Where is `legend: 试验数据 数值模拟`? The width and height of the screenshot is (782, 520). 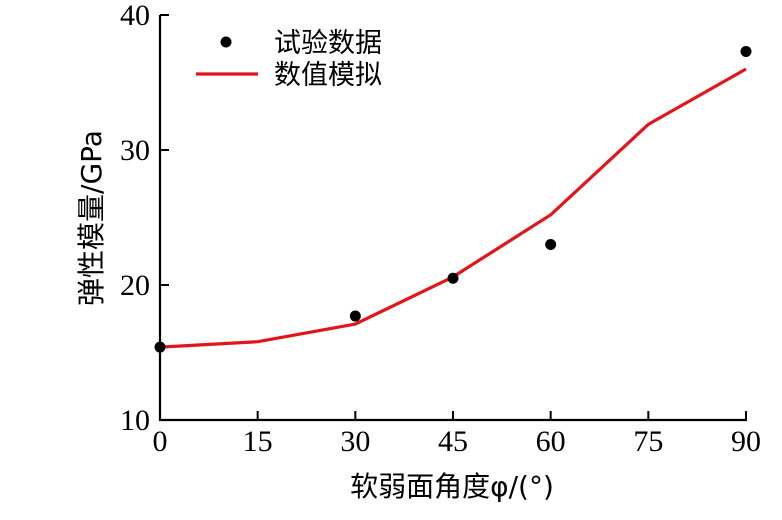
legend: 试验数据 数值模拟 is located at coordinates (289, 59).